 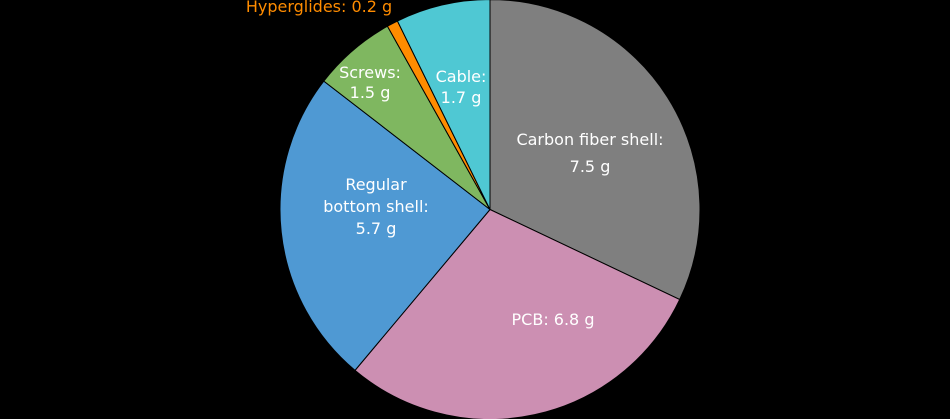 I want to click on slice-label-hyperglides-both: Hyperglides: 0.2 g, so click(x=319, y=8).